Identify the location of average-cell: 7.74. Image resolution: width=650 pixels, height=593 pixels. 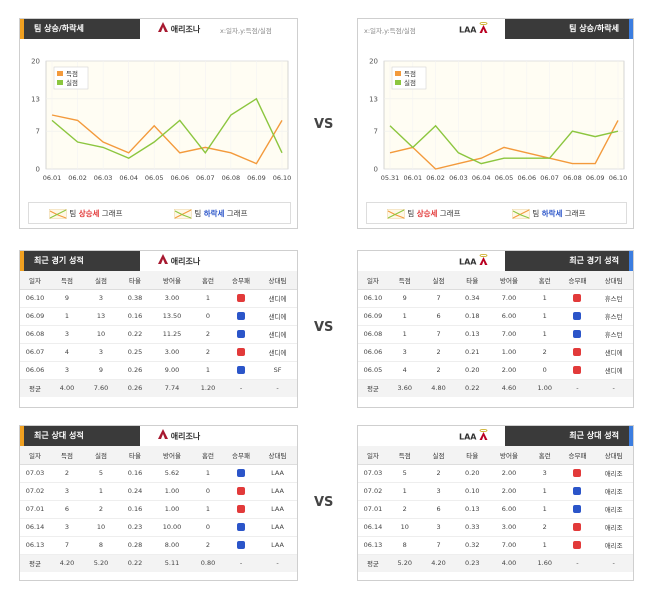
(172, 388).